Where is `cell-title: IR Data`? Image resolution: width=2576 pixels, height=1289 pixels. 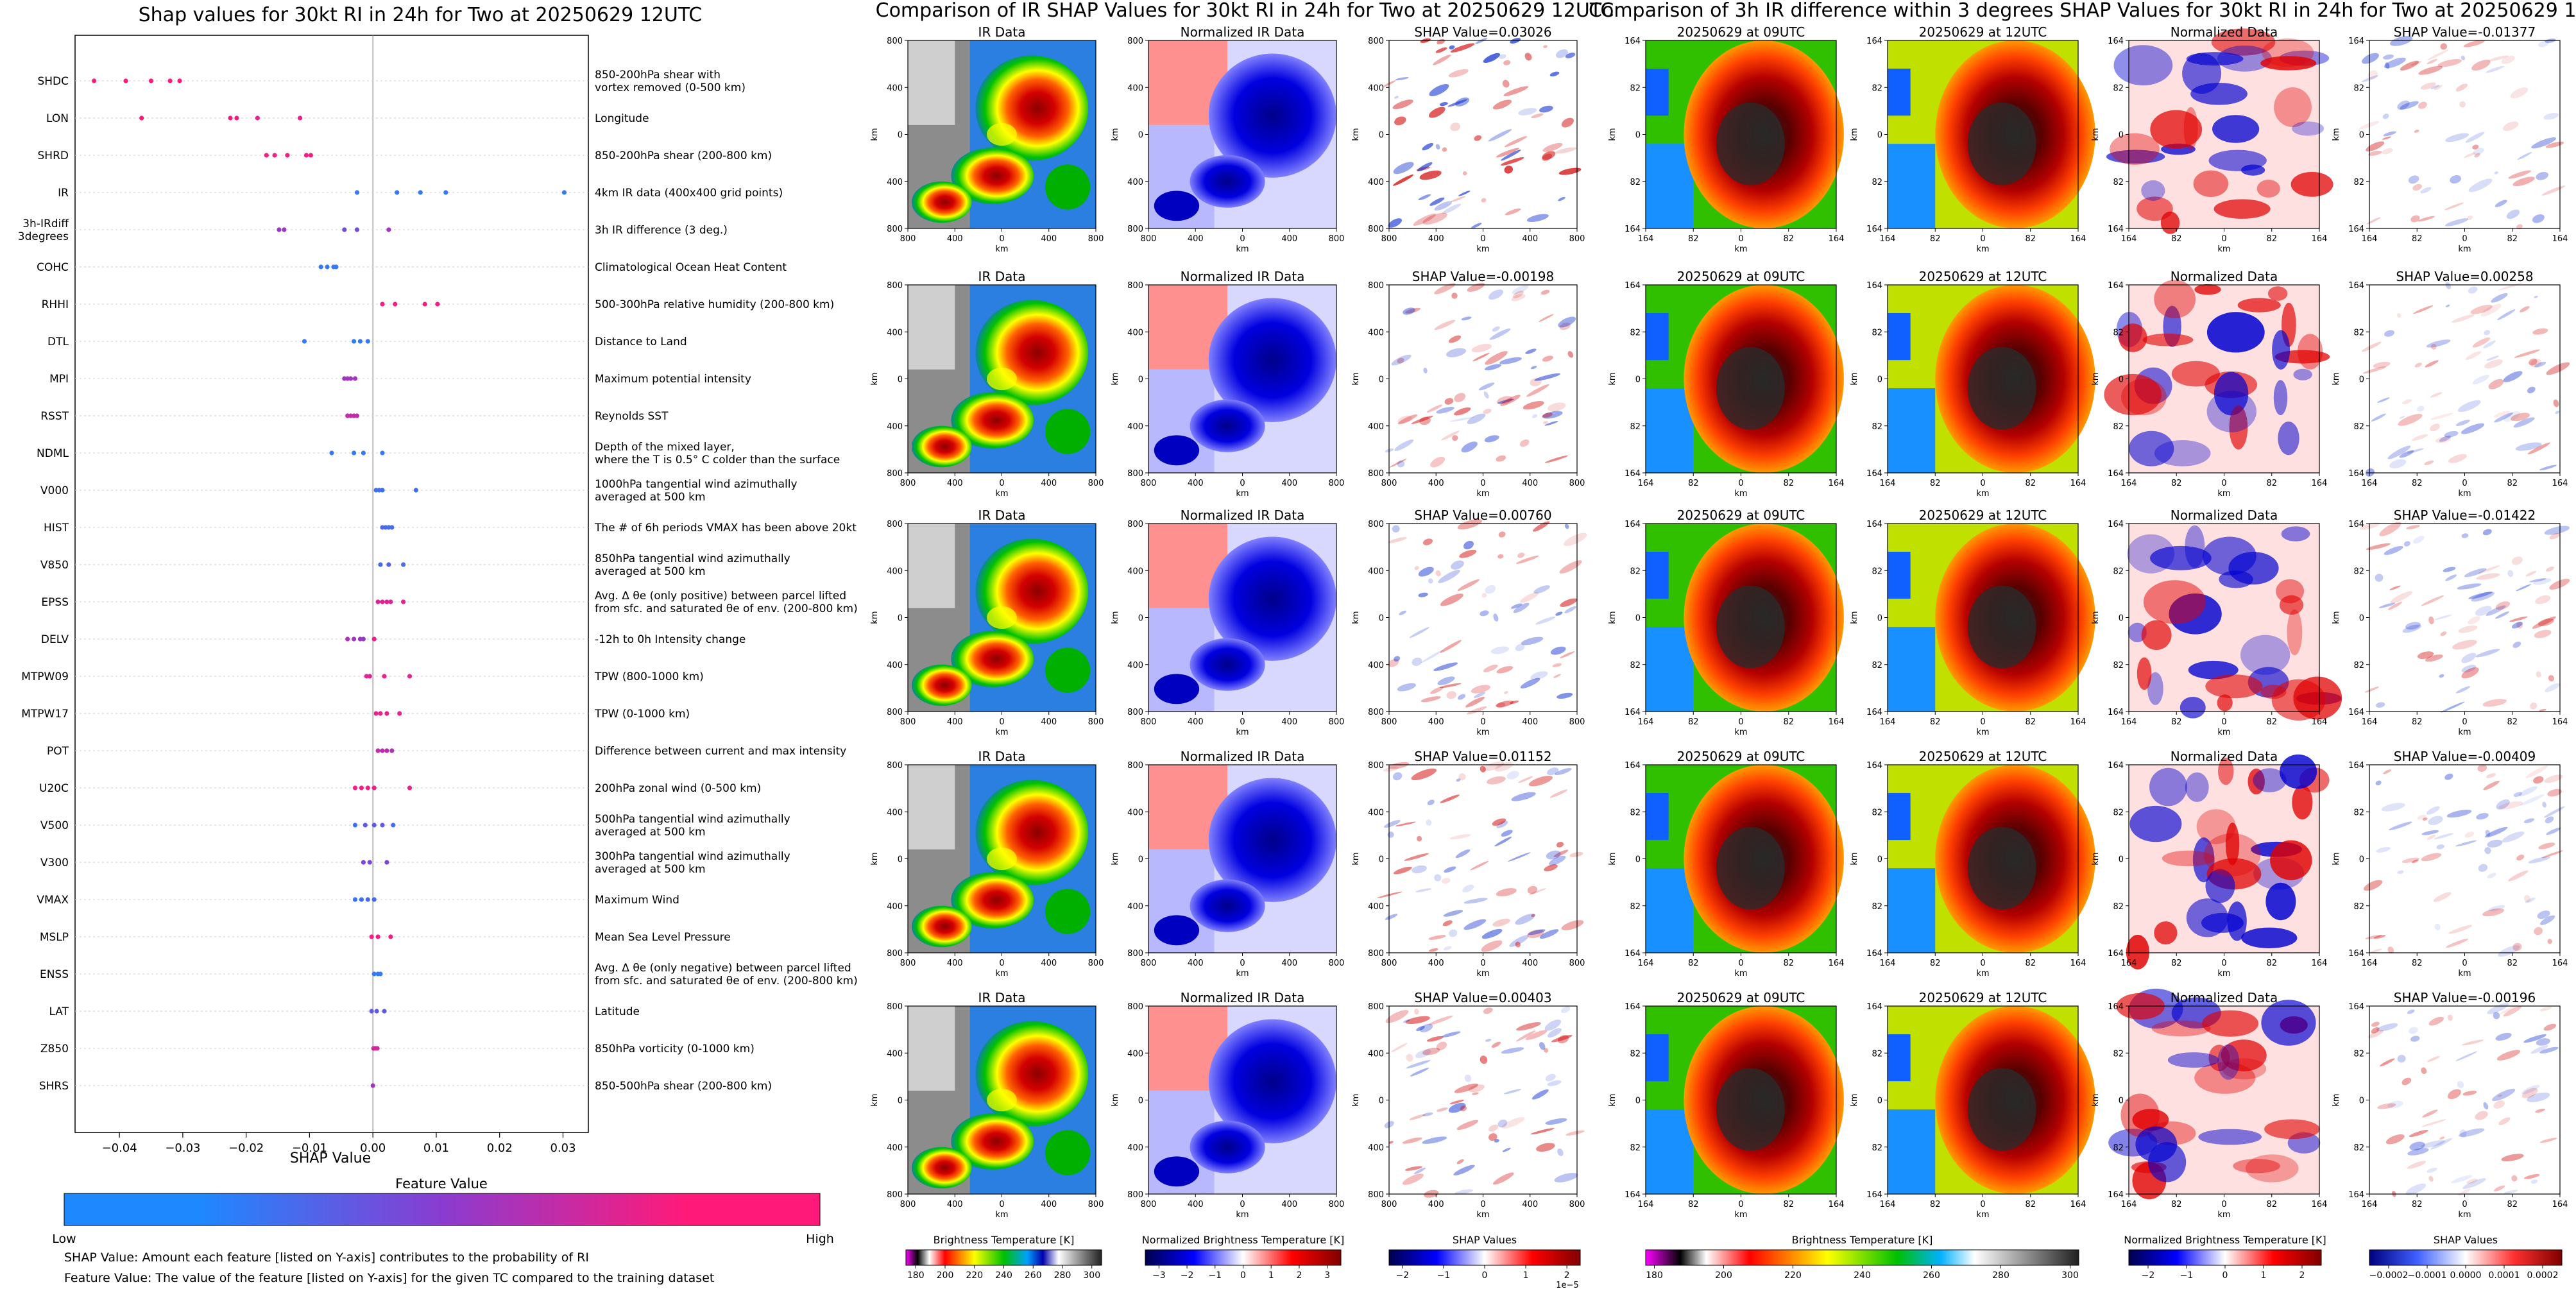
cell-title: IR Data is located at coordinates (1002, 32).